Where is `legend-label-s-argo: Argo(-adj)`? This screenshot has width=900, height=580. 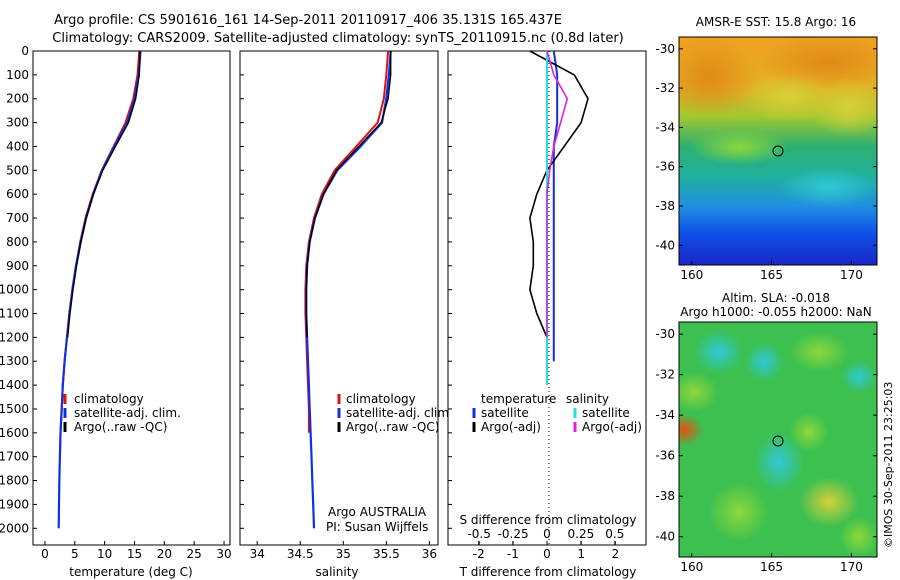
legend-label-s-argo: Argo(-adj) is located at coordinates (612, 427).